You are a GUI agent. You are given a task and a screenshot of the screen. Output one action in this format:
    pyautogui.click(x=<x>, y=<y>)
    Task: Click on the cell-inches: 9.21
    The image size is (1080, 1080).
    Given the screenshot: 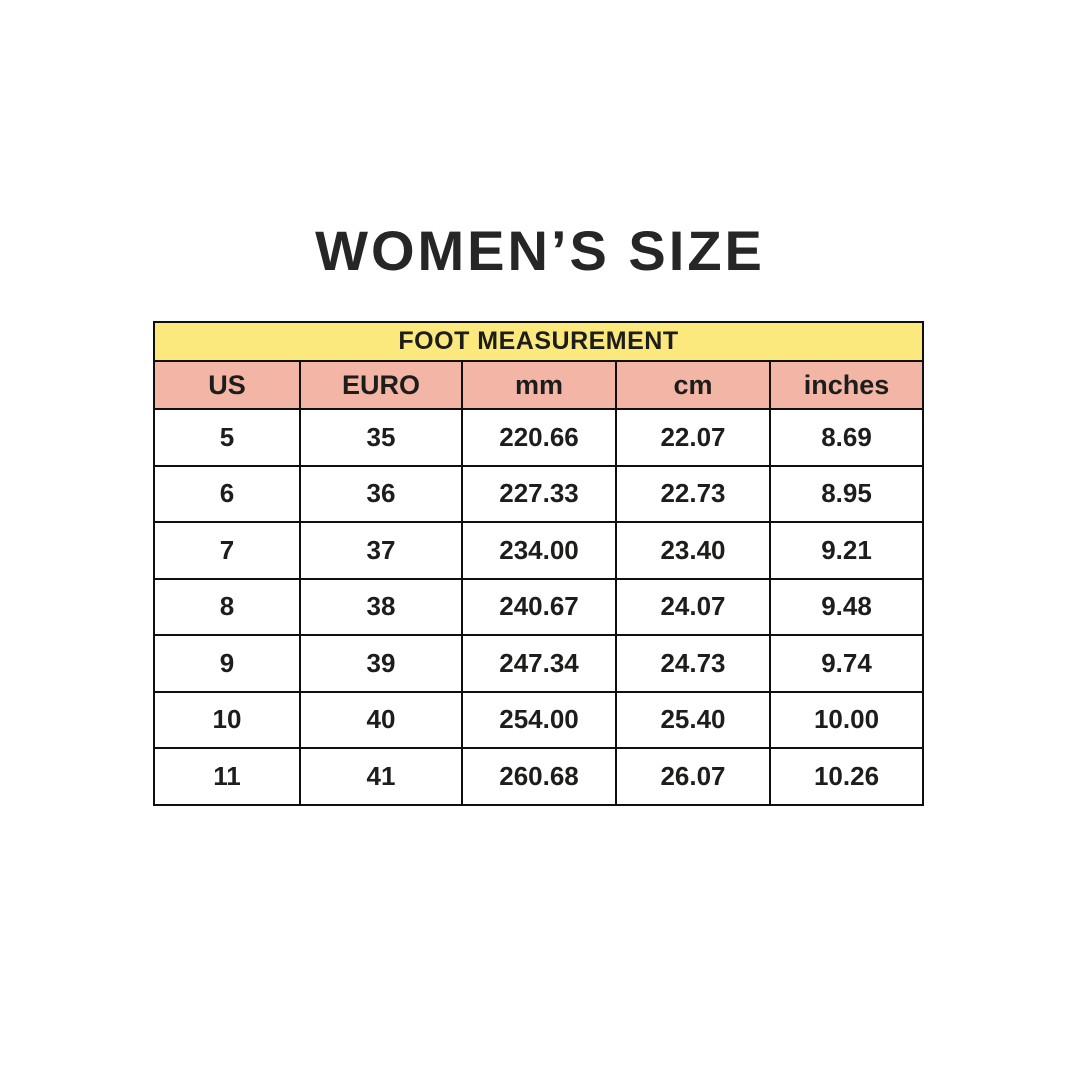 What is the action you would take?
    pyautogui.click(x=846, y=550)
    